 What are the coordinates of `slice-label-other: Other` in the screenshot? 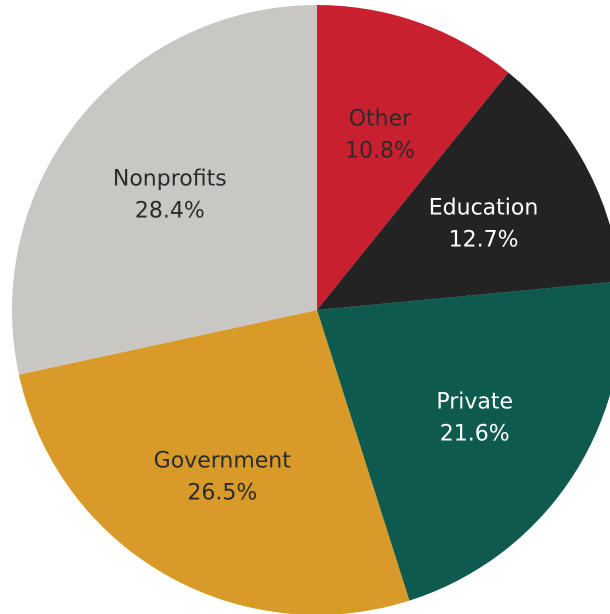 It's located at (380, 119).